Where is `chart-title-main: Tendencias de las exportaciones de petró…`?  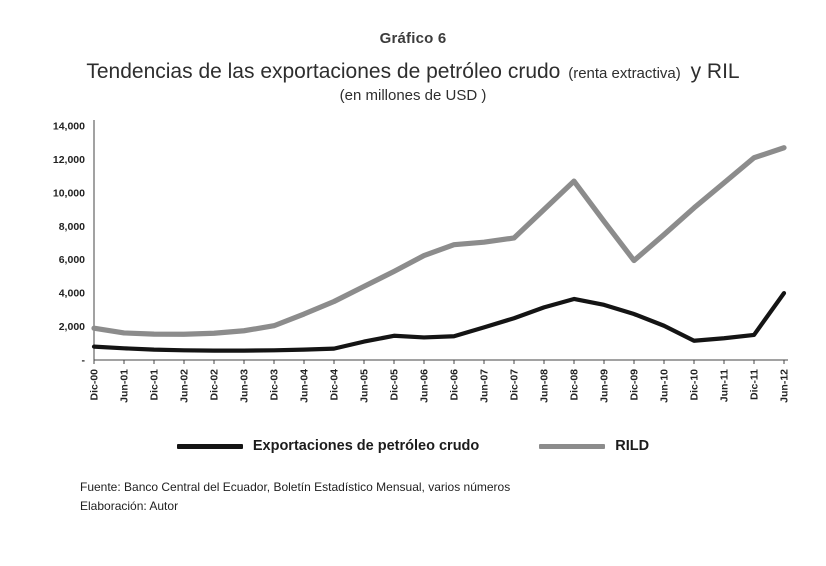
chart-title-main: Tendencias de las exportaciones de petró… is located at coordinates (323, 71).